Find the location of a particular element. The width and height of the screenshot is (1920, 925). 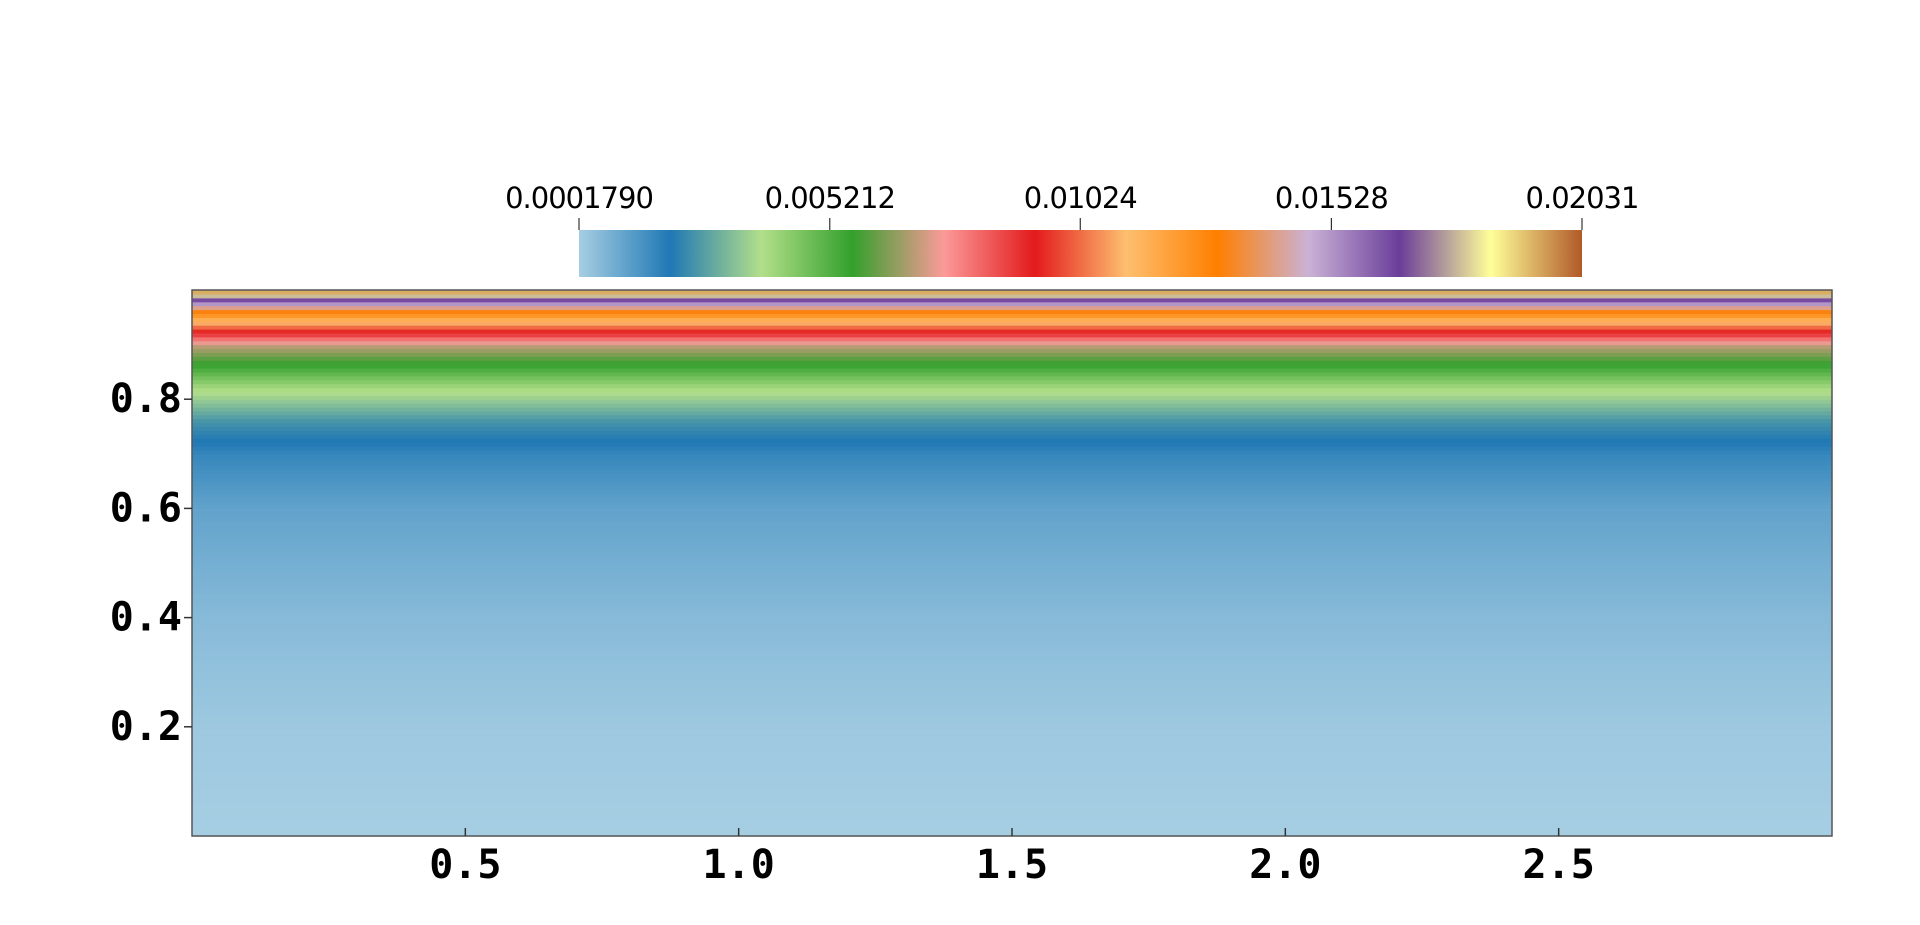

y-tick-label: 0.2 is located at coordinates (146, 727).